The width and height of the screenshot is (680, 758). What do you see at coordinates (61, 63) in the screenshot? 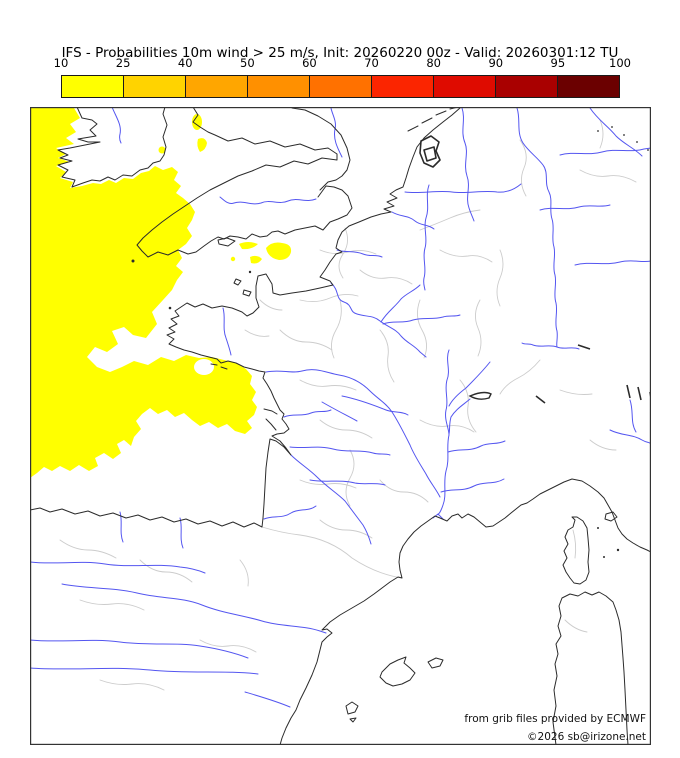
I see `colorbar-tick-label: 10` at bounding box center [61, 63].